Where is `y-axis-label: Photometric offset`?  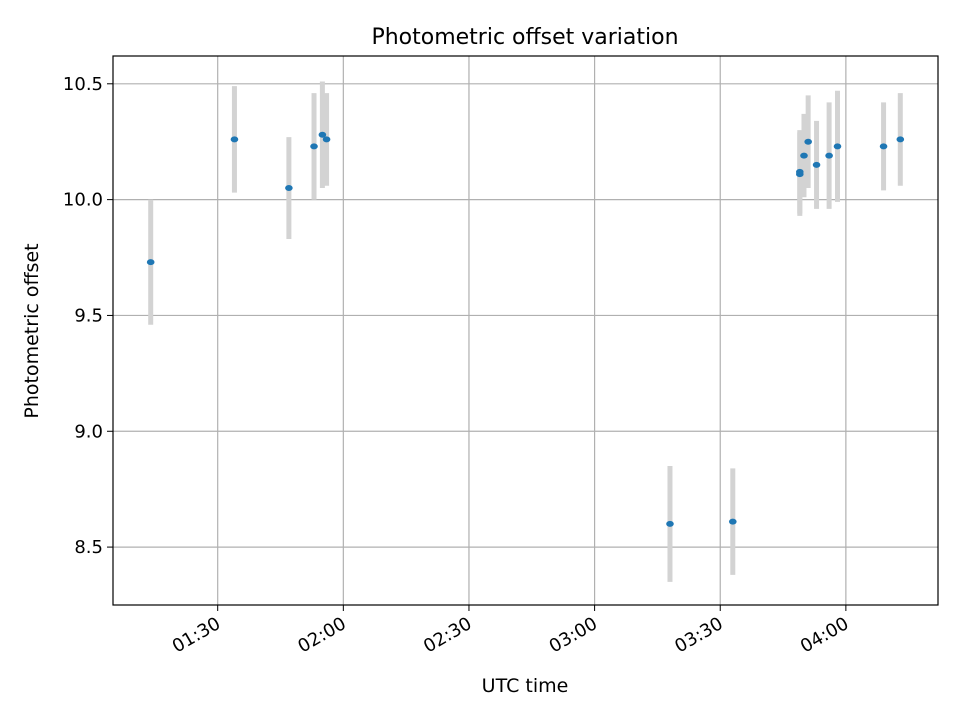
y-axis-label: Photometric offset is located at coordinates (32, 330).